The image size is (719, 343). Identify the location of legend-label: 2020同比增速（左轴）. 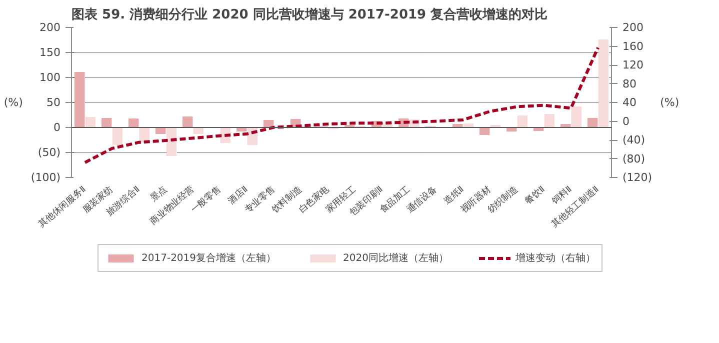
(395, 258).